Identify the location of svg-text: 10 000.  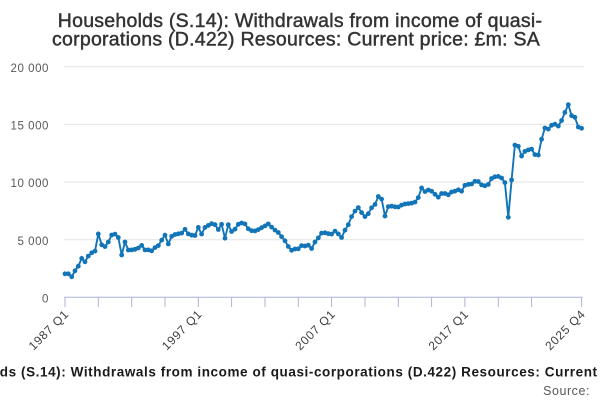
(30, 184).